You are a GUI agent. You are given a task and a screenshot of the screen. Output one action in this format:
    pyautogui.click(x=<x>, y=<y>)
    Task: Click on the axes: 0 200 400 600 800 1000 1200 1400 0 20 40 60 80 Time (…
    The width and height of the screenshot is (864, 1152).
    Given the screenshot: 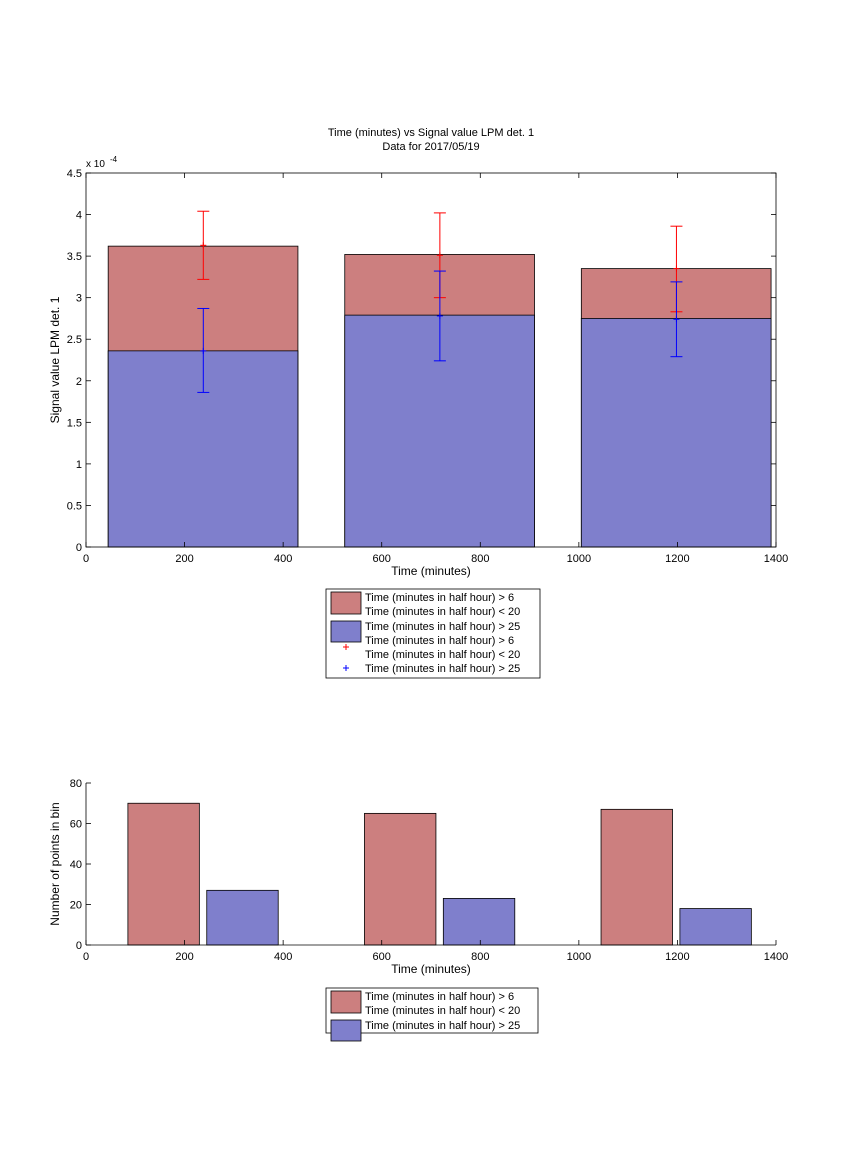 What is the action you would take?
    pyautogui.click(x=418, y=877)
    